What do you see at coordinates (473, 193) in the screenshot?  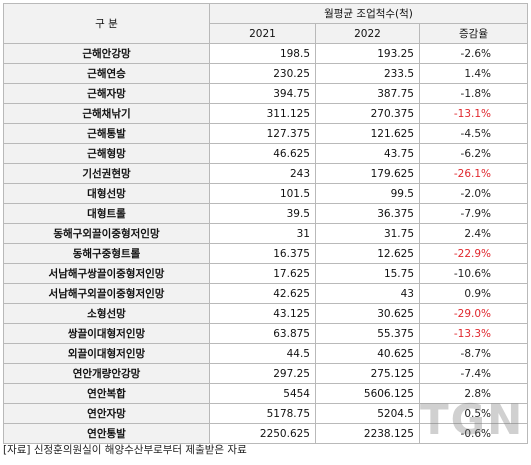 I see `rate-cell: -2.0%` at bounding box center [473, 193].